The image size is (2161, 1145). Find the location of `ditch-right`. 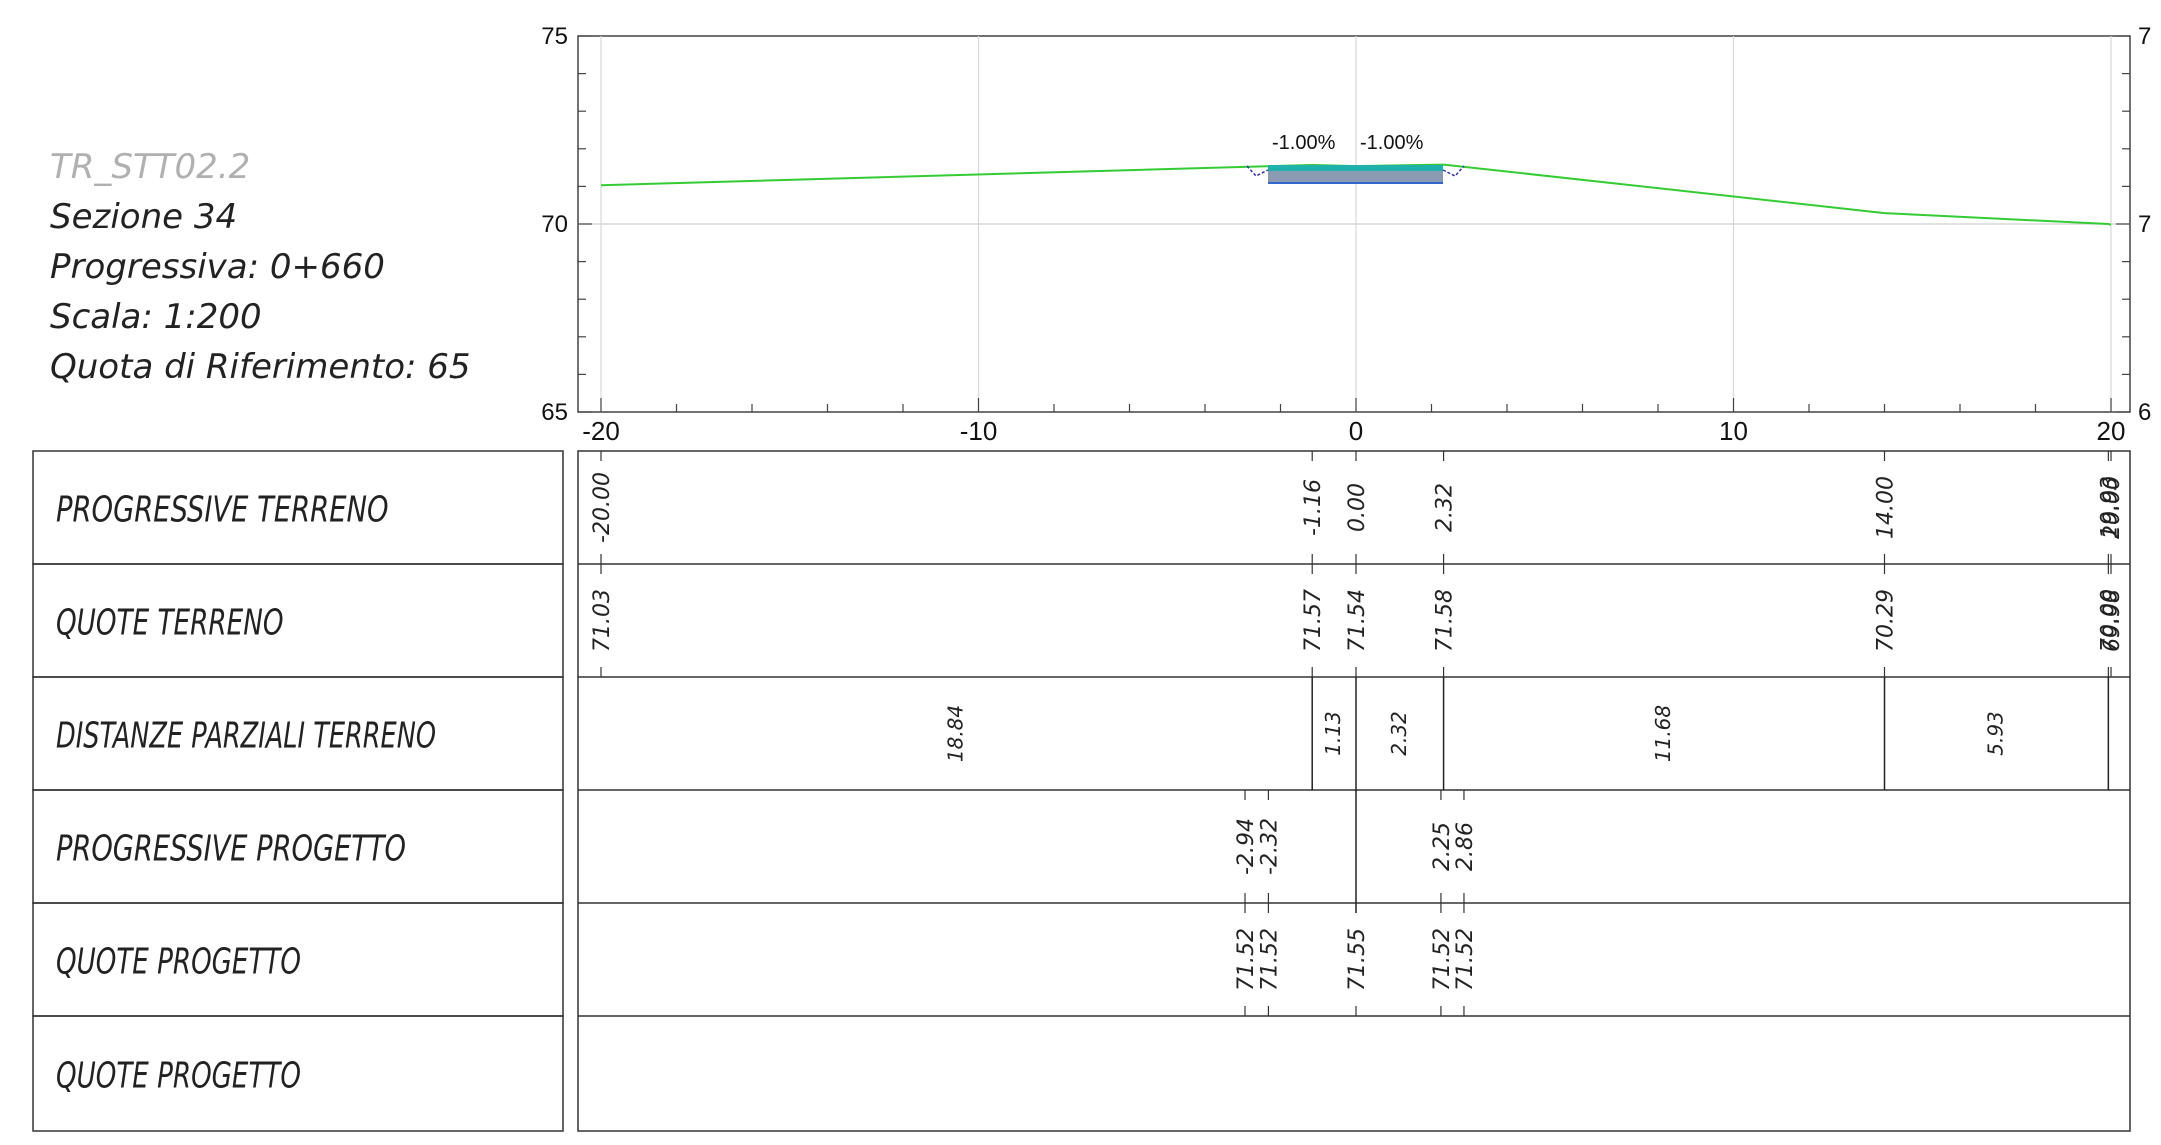

ditch-right is located at coordinates (1453, 171).